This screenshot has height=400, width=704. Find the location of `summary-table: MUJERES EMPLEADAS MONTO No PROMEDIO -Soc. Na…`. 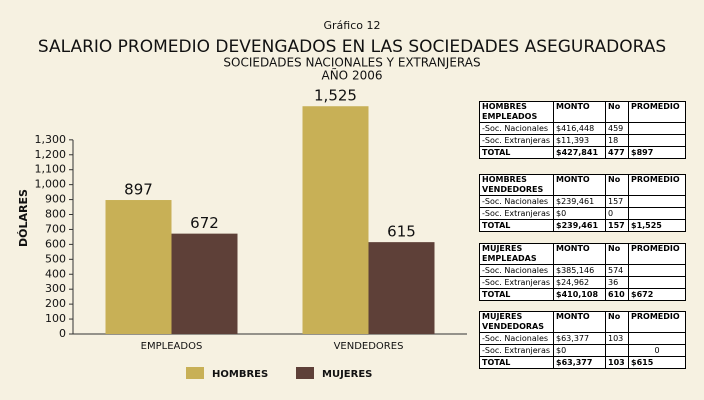

summary-table: MUJERES EMPLEADAS MONTO No PROMEDIO -Soc. Na… is located at coordinates (582, 272).